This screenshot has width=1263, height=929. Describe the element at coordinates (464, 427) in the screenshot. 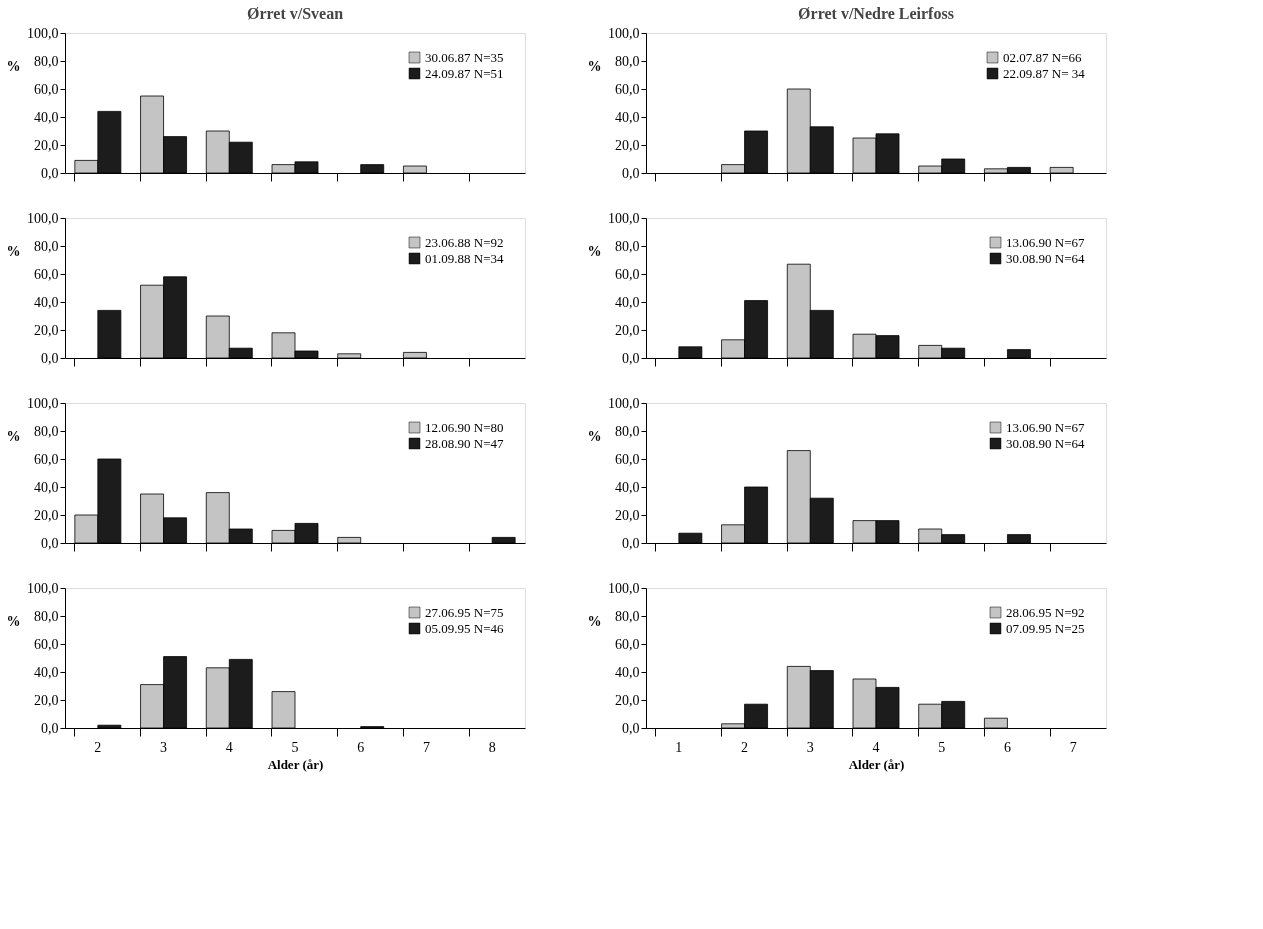

I see `legend-label: 12.06.90 N=80` at that location.